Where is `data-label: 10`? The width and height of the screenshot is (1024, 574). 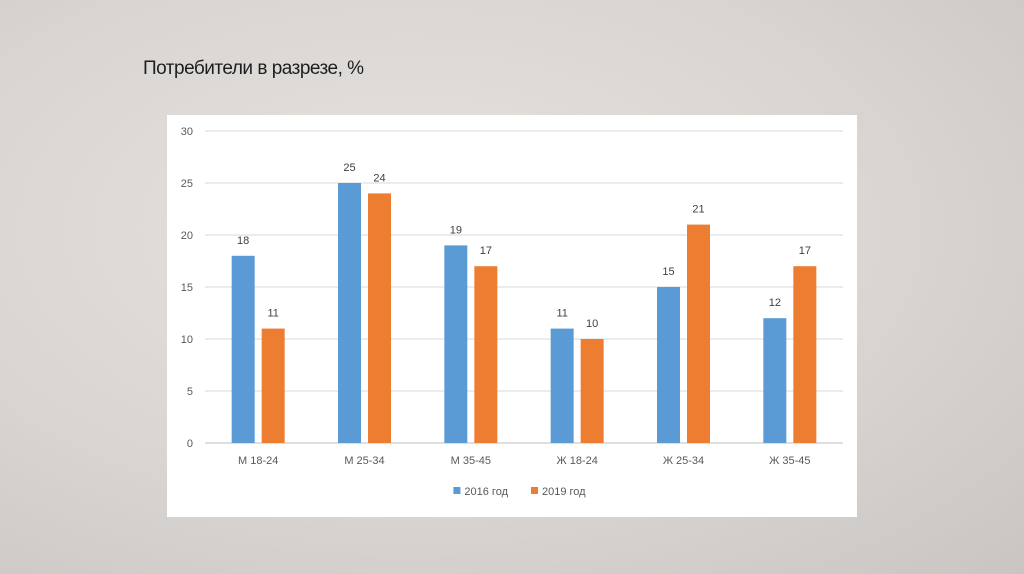 data-label: 10 is located at coordinates (592, 324).